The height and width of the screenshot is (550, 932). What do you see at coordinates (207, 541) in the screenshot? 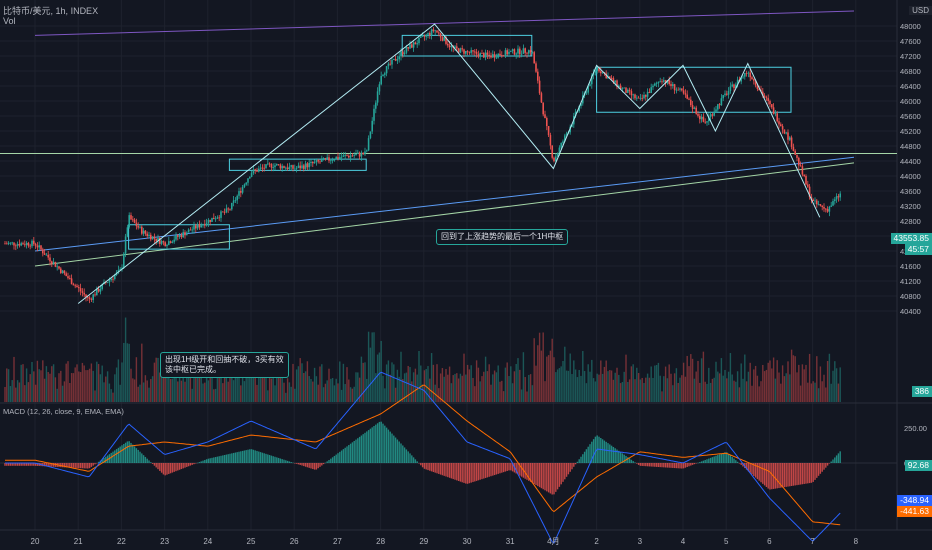
I see `time-tick-label: 24` at bounding box center [207, 541].